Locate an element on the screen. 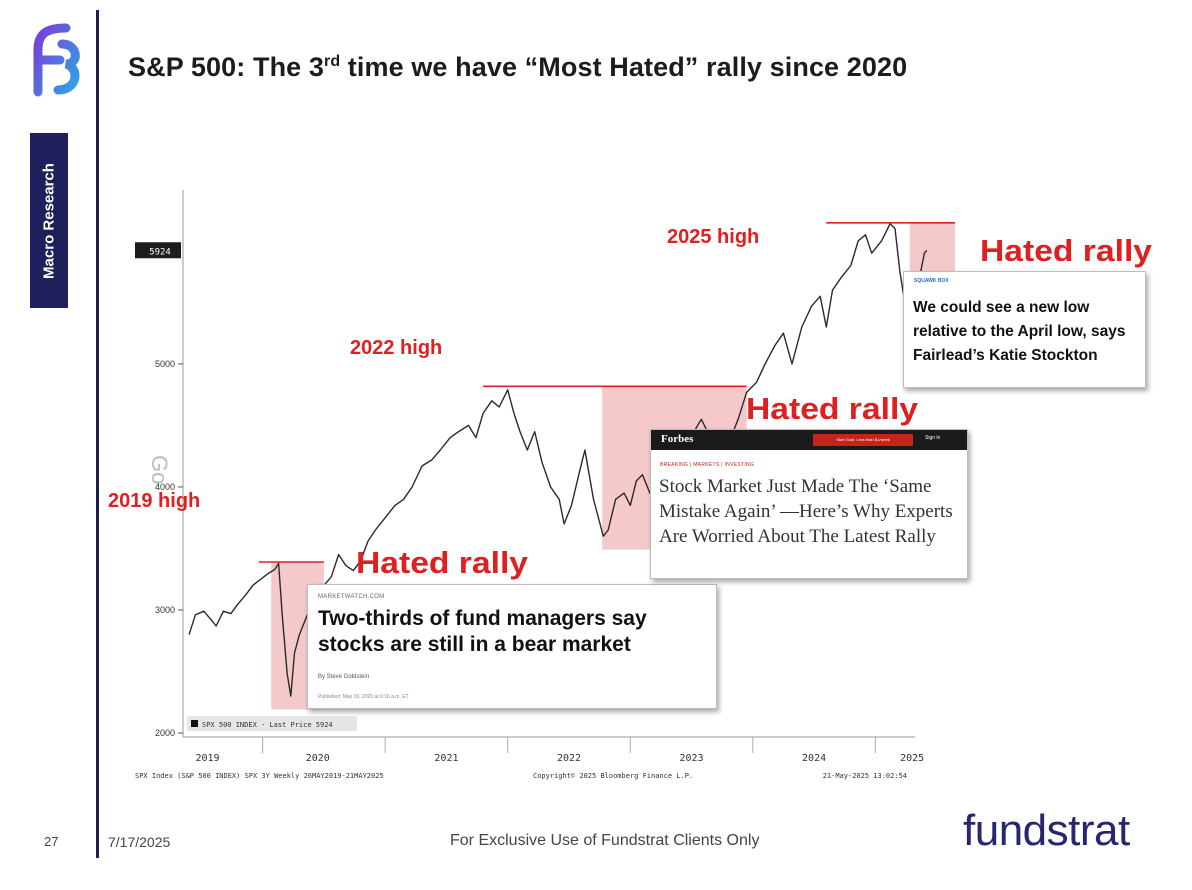 The height and width of the screenshot is (890, 1192). x-tick-label: 2021 is located at coordinates (446, 758).